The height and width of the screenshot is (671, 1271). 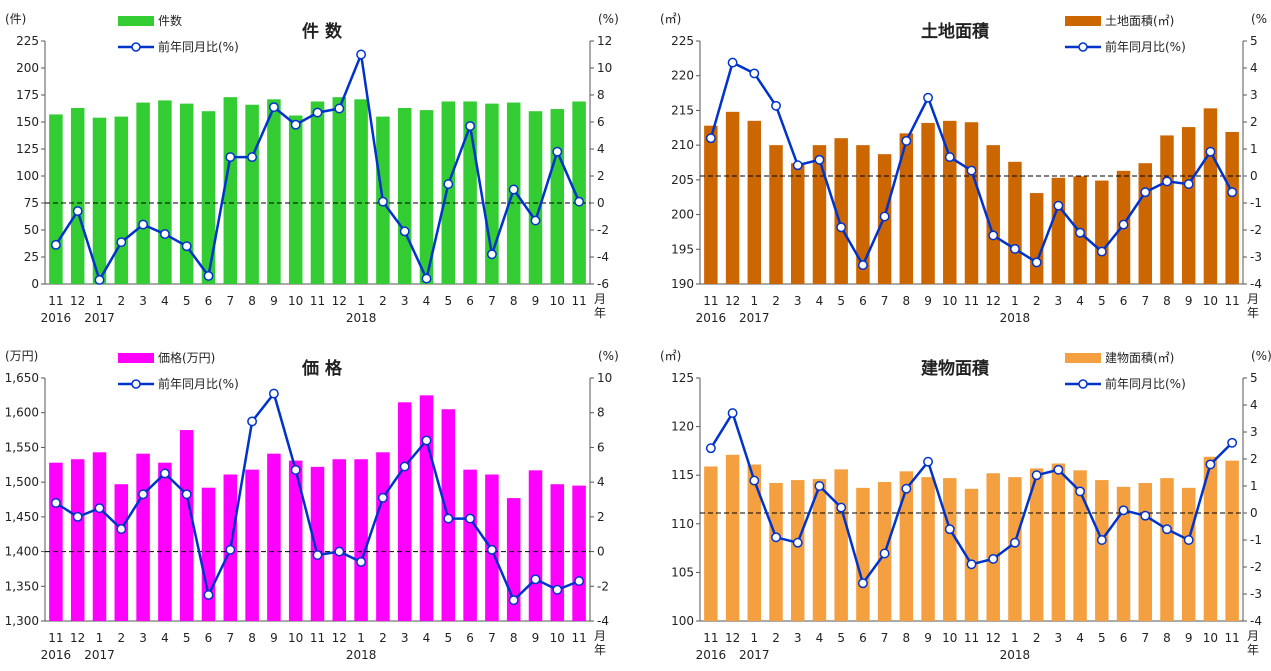 I want to click on month-tick-label: 1, so click(x=1015, y=638).